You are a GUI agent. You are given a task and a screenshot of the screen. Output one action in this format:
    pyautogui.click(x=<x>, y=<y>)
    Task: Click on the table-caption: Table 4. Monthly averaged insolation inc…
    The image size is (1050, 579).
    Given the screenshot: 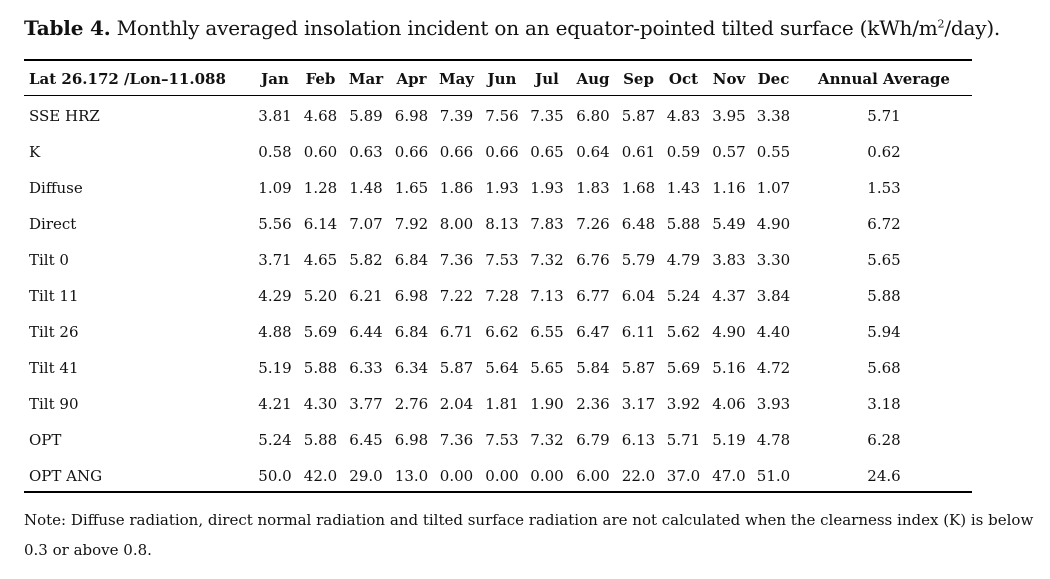 What is the action you would take?
    pyautogui.click(x=512, y=28)
    